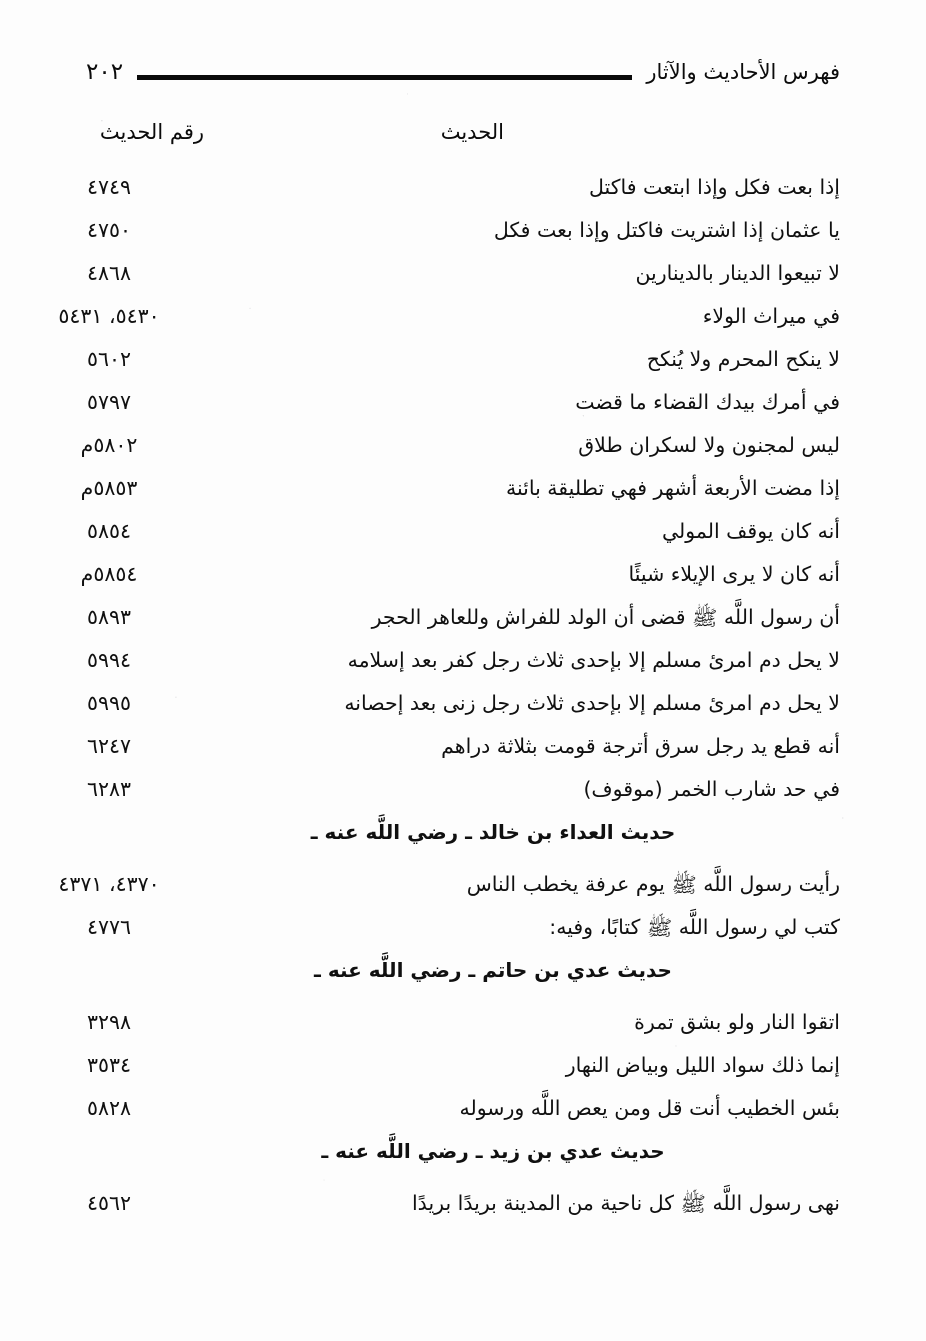 The image size is (926, 1341). I want to click on hadith-text: إذا مضت الأربعة أشهر فهي تطليقة بائنة, so click(672, 488).